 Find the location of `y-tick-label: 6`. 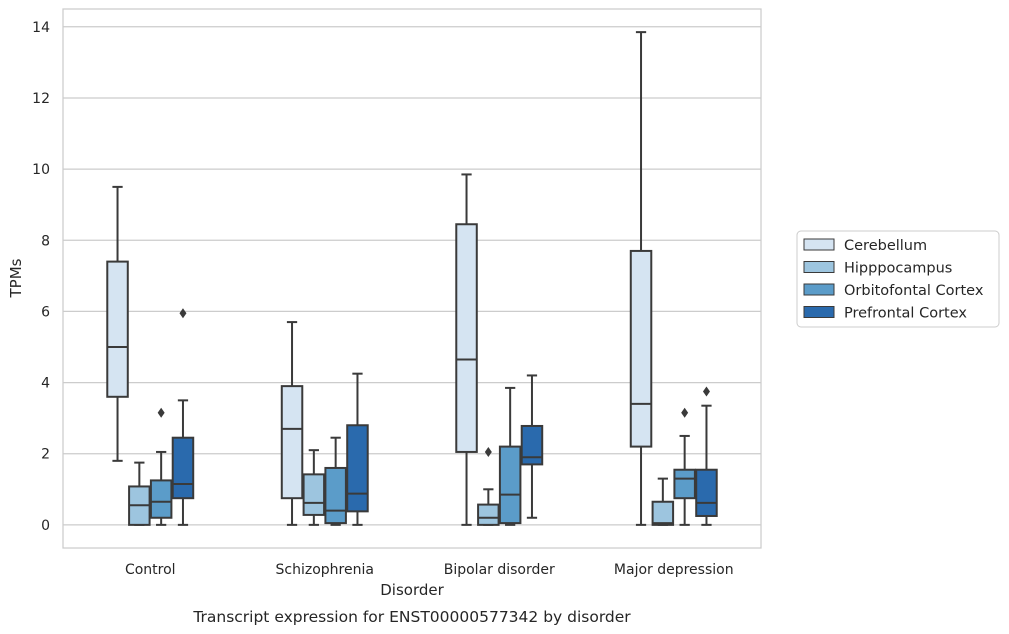

y-tick-label: 6 is located at coordinates (45, 312).